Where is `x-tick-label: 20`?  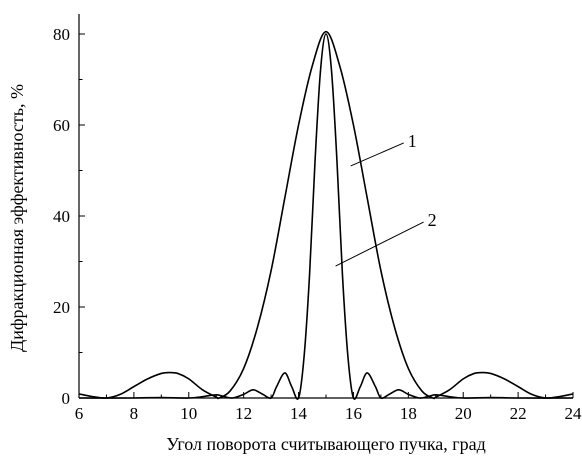 x-tick-label: 20 is located at coordinates (463, 413).